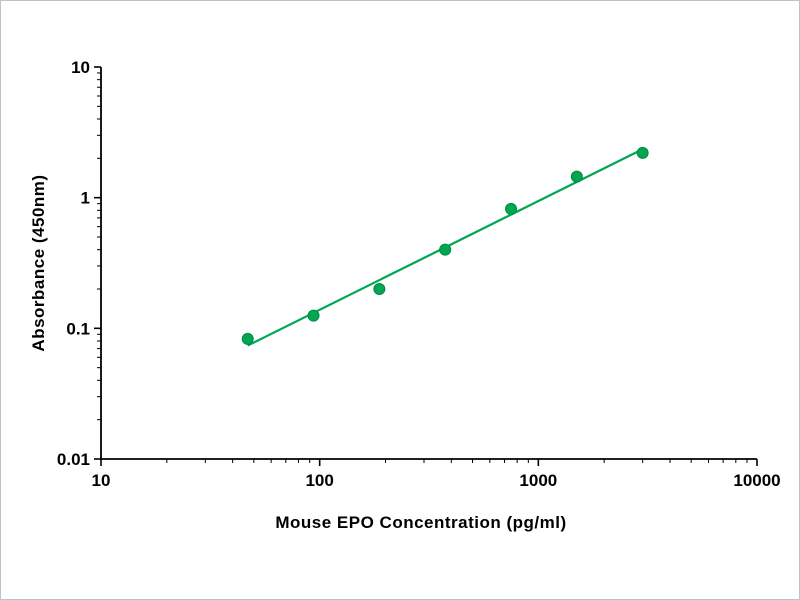 The width and height of the screenshot is (800, 600). What do you see at coordinates (101, 480) in the screenshot?
I see `x-tick-label: 10` at bounding box center [101, 480].